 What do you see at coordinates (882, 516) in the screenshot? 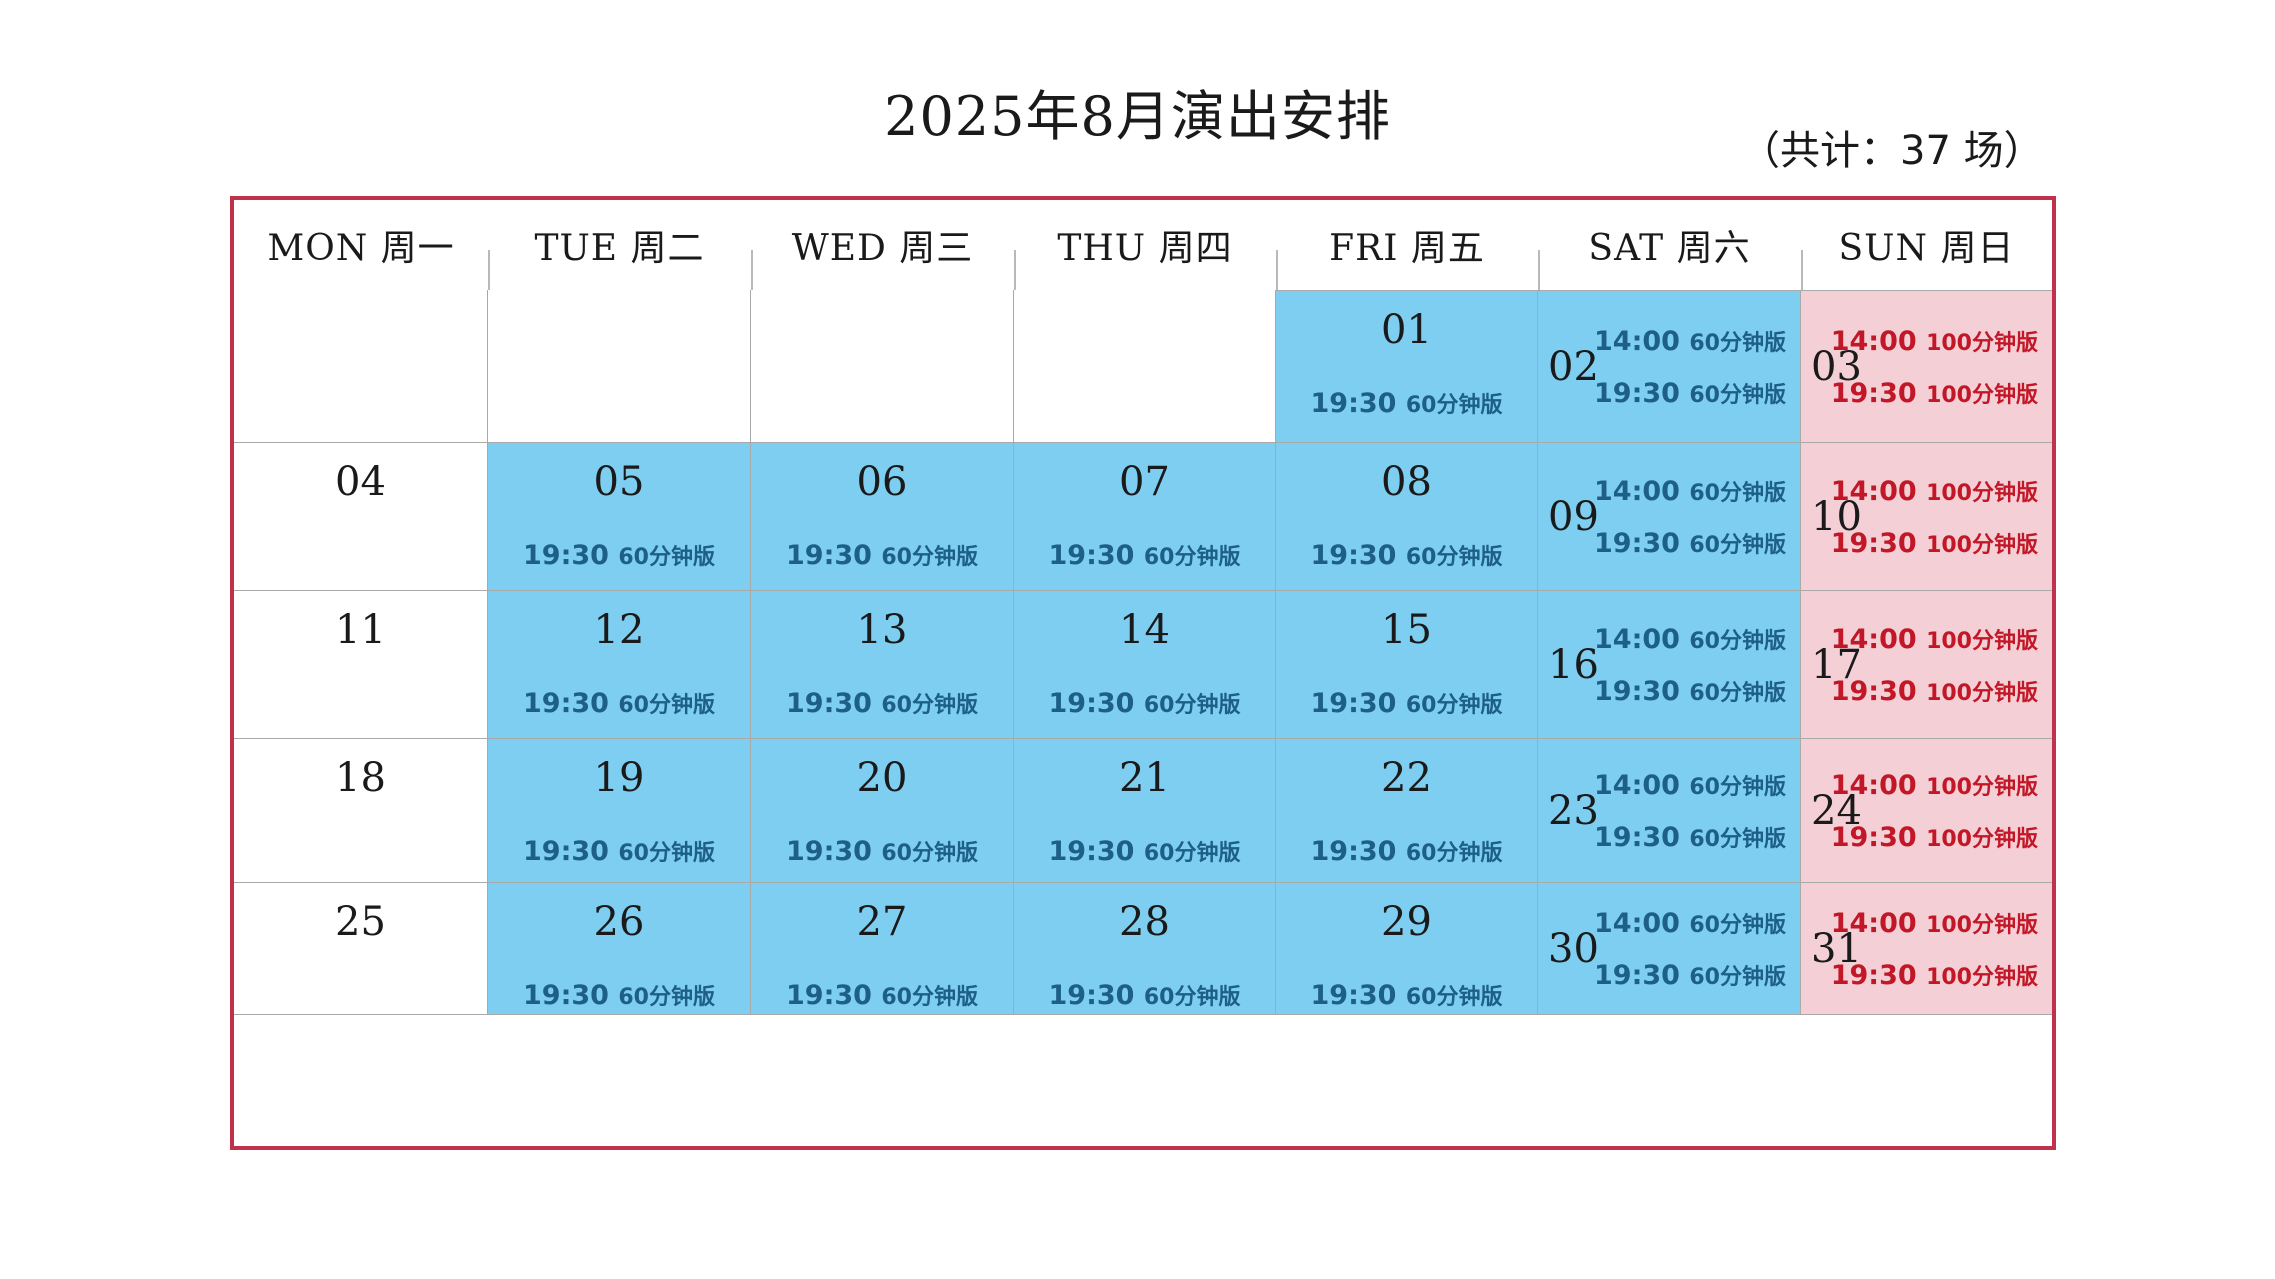
I see `day-cell: 06 19:30 60分钟版` at bounding box center [882, 516].